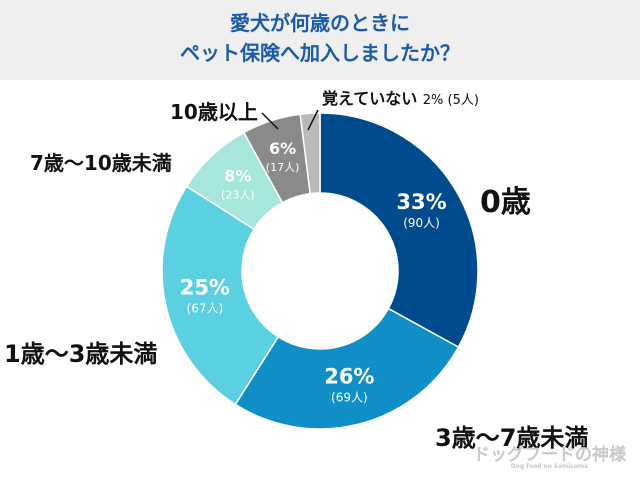  Describe the element at coordinates (511, 438) in the screenshot. I see `category-label: 3歳〜7歳未満` at that location.